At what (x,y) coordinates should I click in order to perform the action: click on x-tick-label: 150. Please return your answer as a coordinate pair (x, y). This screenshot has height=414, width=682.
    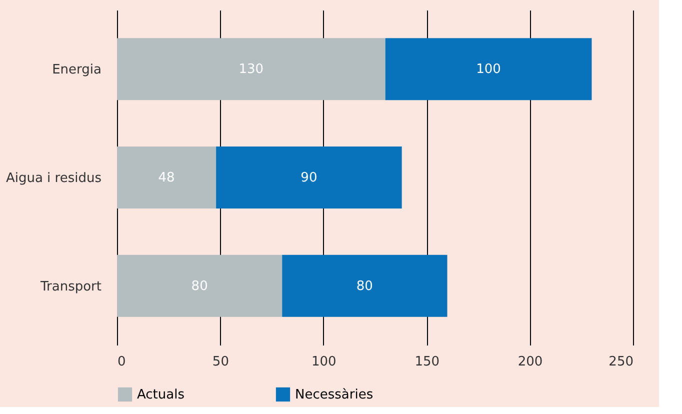
    Looking at the image, I should click on (427, 362).